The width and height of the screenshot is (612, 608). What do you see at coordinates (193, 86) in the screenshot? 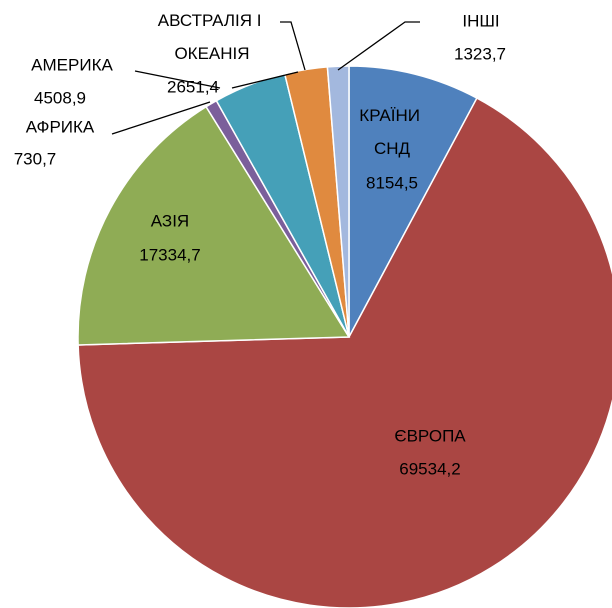
I see `value-label: 2651,4` at bounding box center [193, 86].